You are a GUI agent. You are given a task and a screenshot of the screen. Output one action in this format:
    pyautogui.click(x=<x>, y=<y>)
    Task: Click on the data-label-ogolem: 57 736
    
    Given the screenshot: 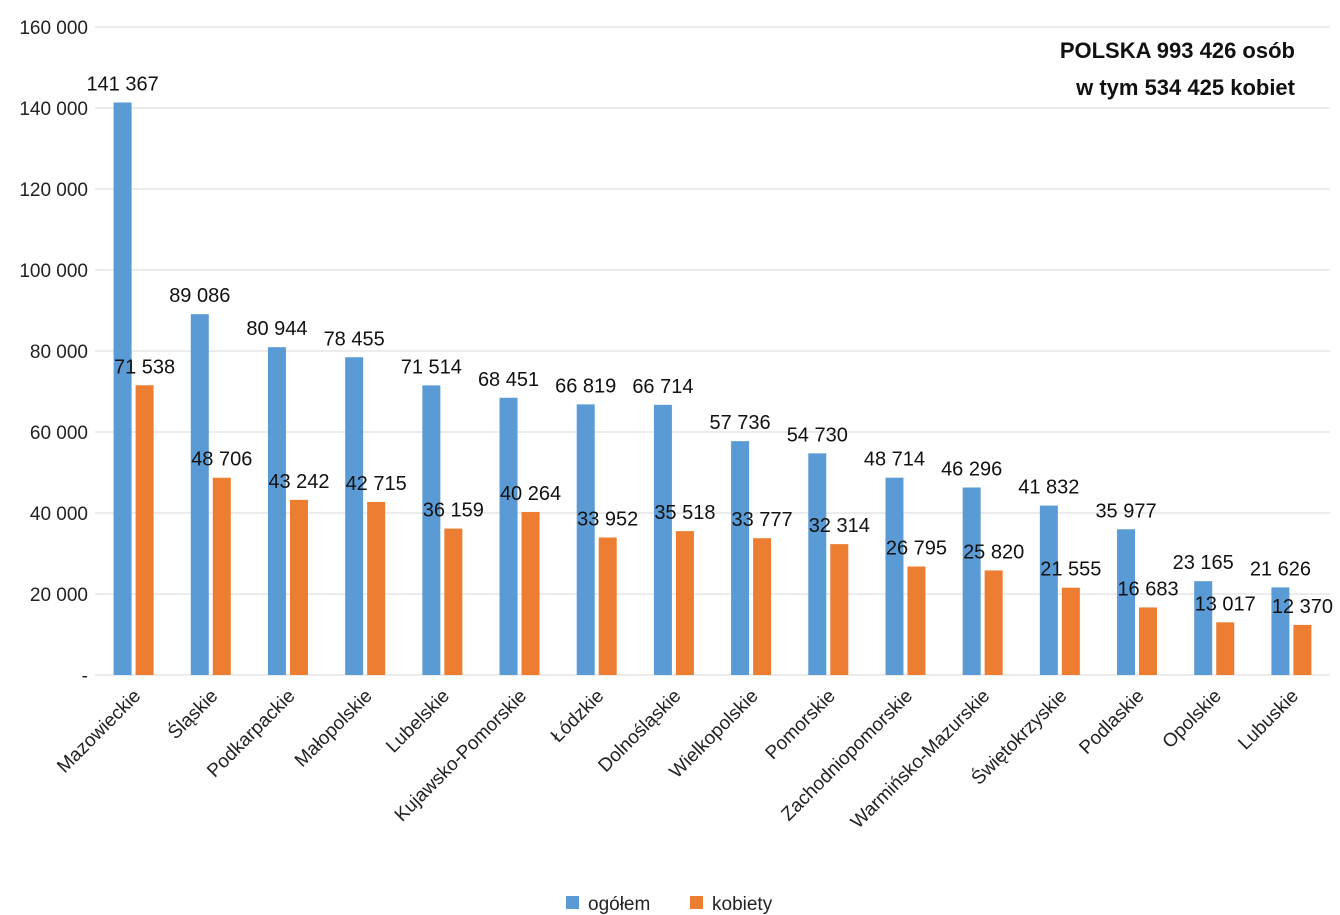 What is the action you would take?
    pyautogui.click(x=740, y=423)
    